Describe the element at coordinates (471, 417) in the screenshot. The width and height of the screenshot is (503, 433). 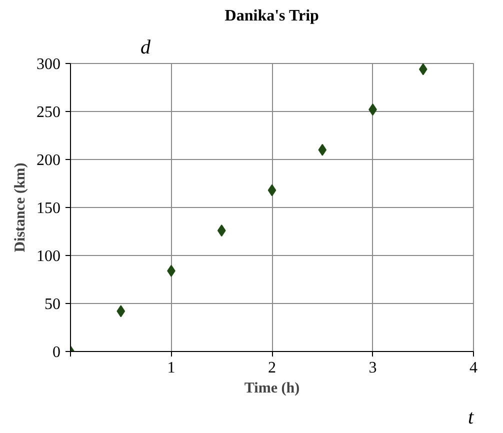
I see `text: t` at that location.